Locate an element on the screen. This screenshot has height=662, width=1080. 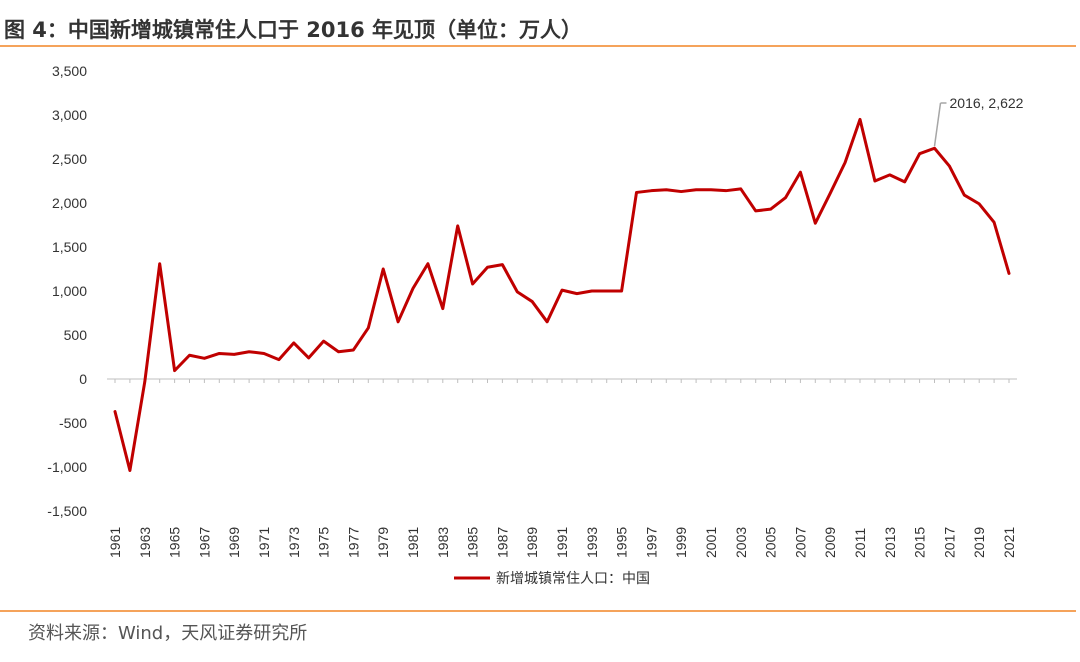
y-tick-label: 0 is located at coordinates (83, 379).